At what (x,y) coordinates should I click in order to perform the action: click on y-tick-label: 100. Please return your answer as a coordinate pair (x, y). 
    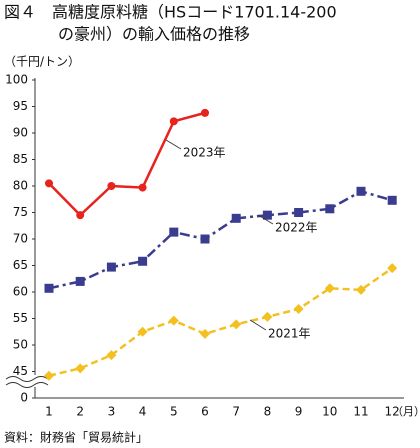
    Looking at the image, I should click on (16, 80).